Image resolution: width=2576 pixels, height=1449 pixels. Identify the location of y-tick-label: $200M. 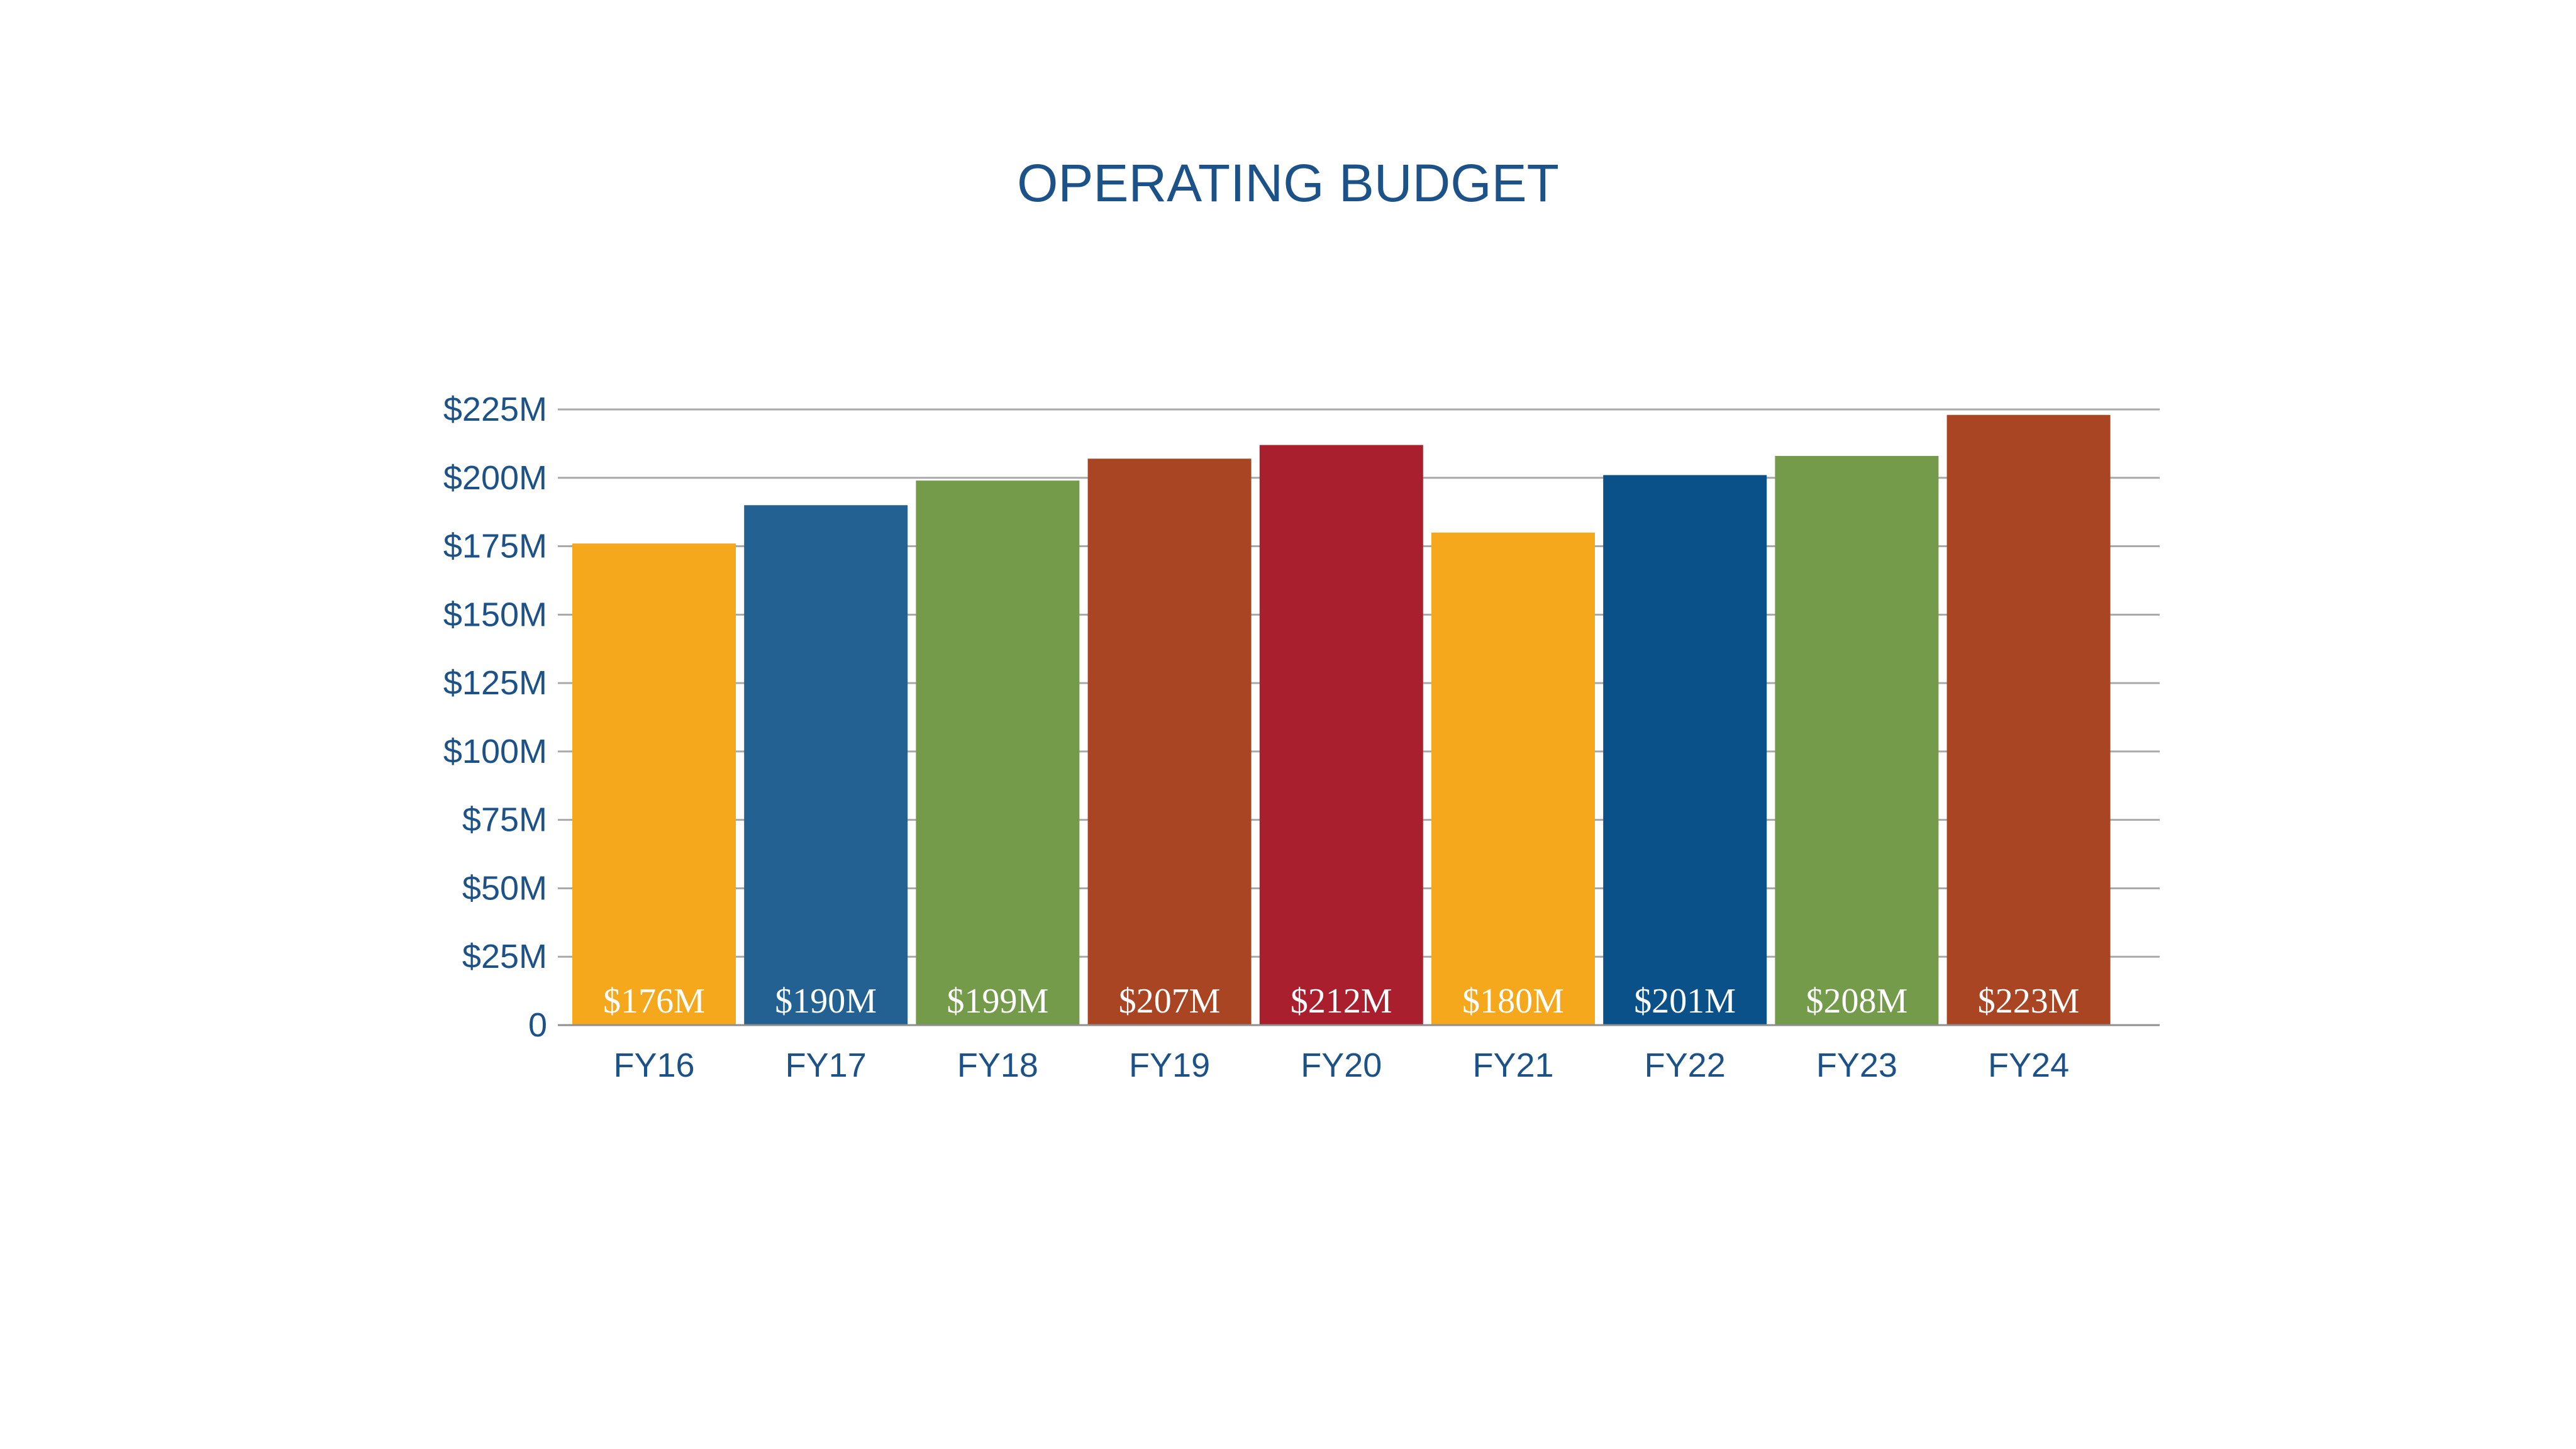
(495, 478).